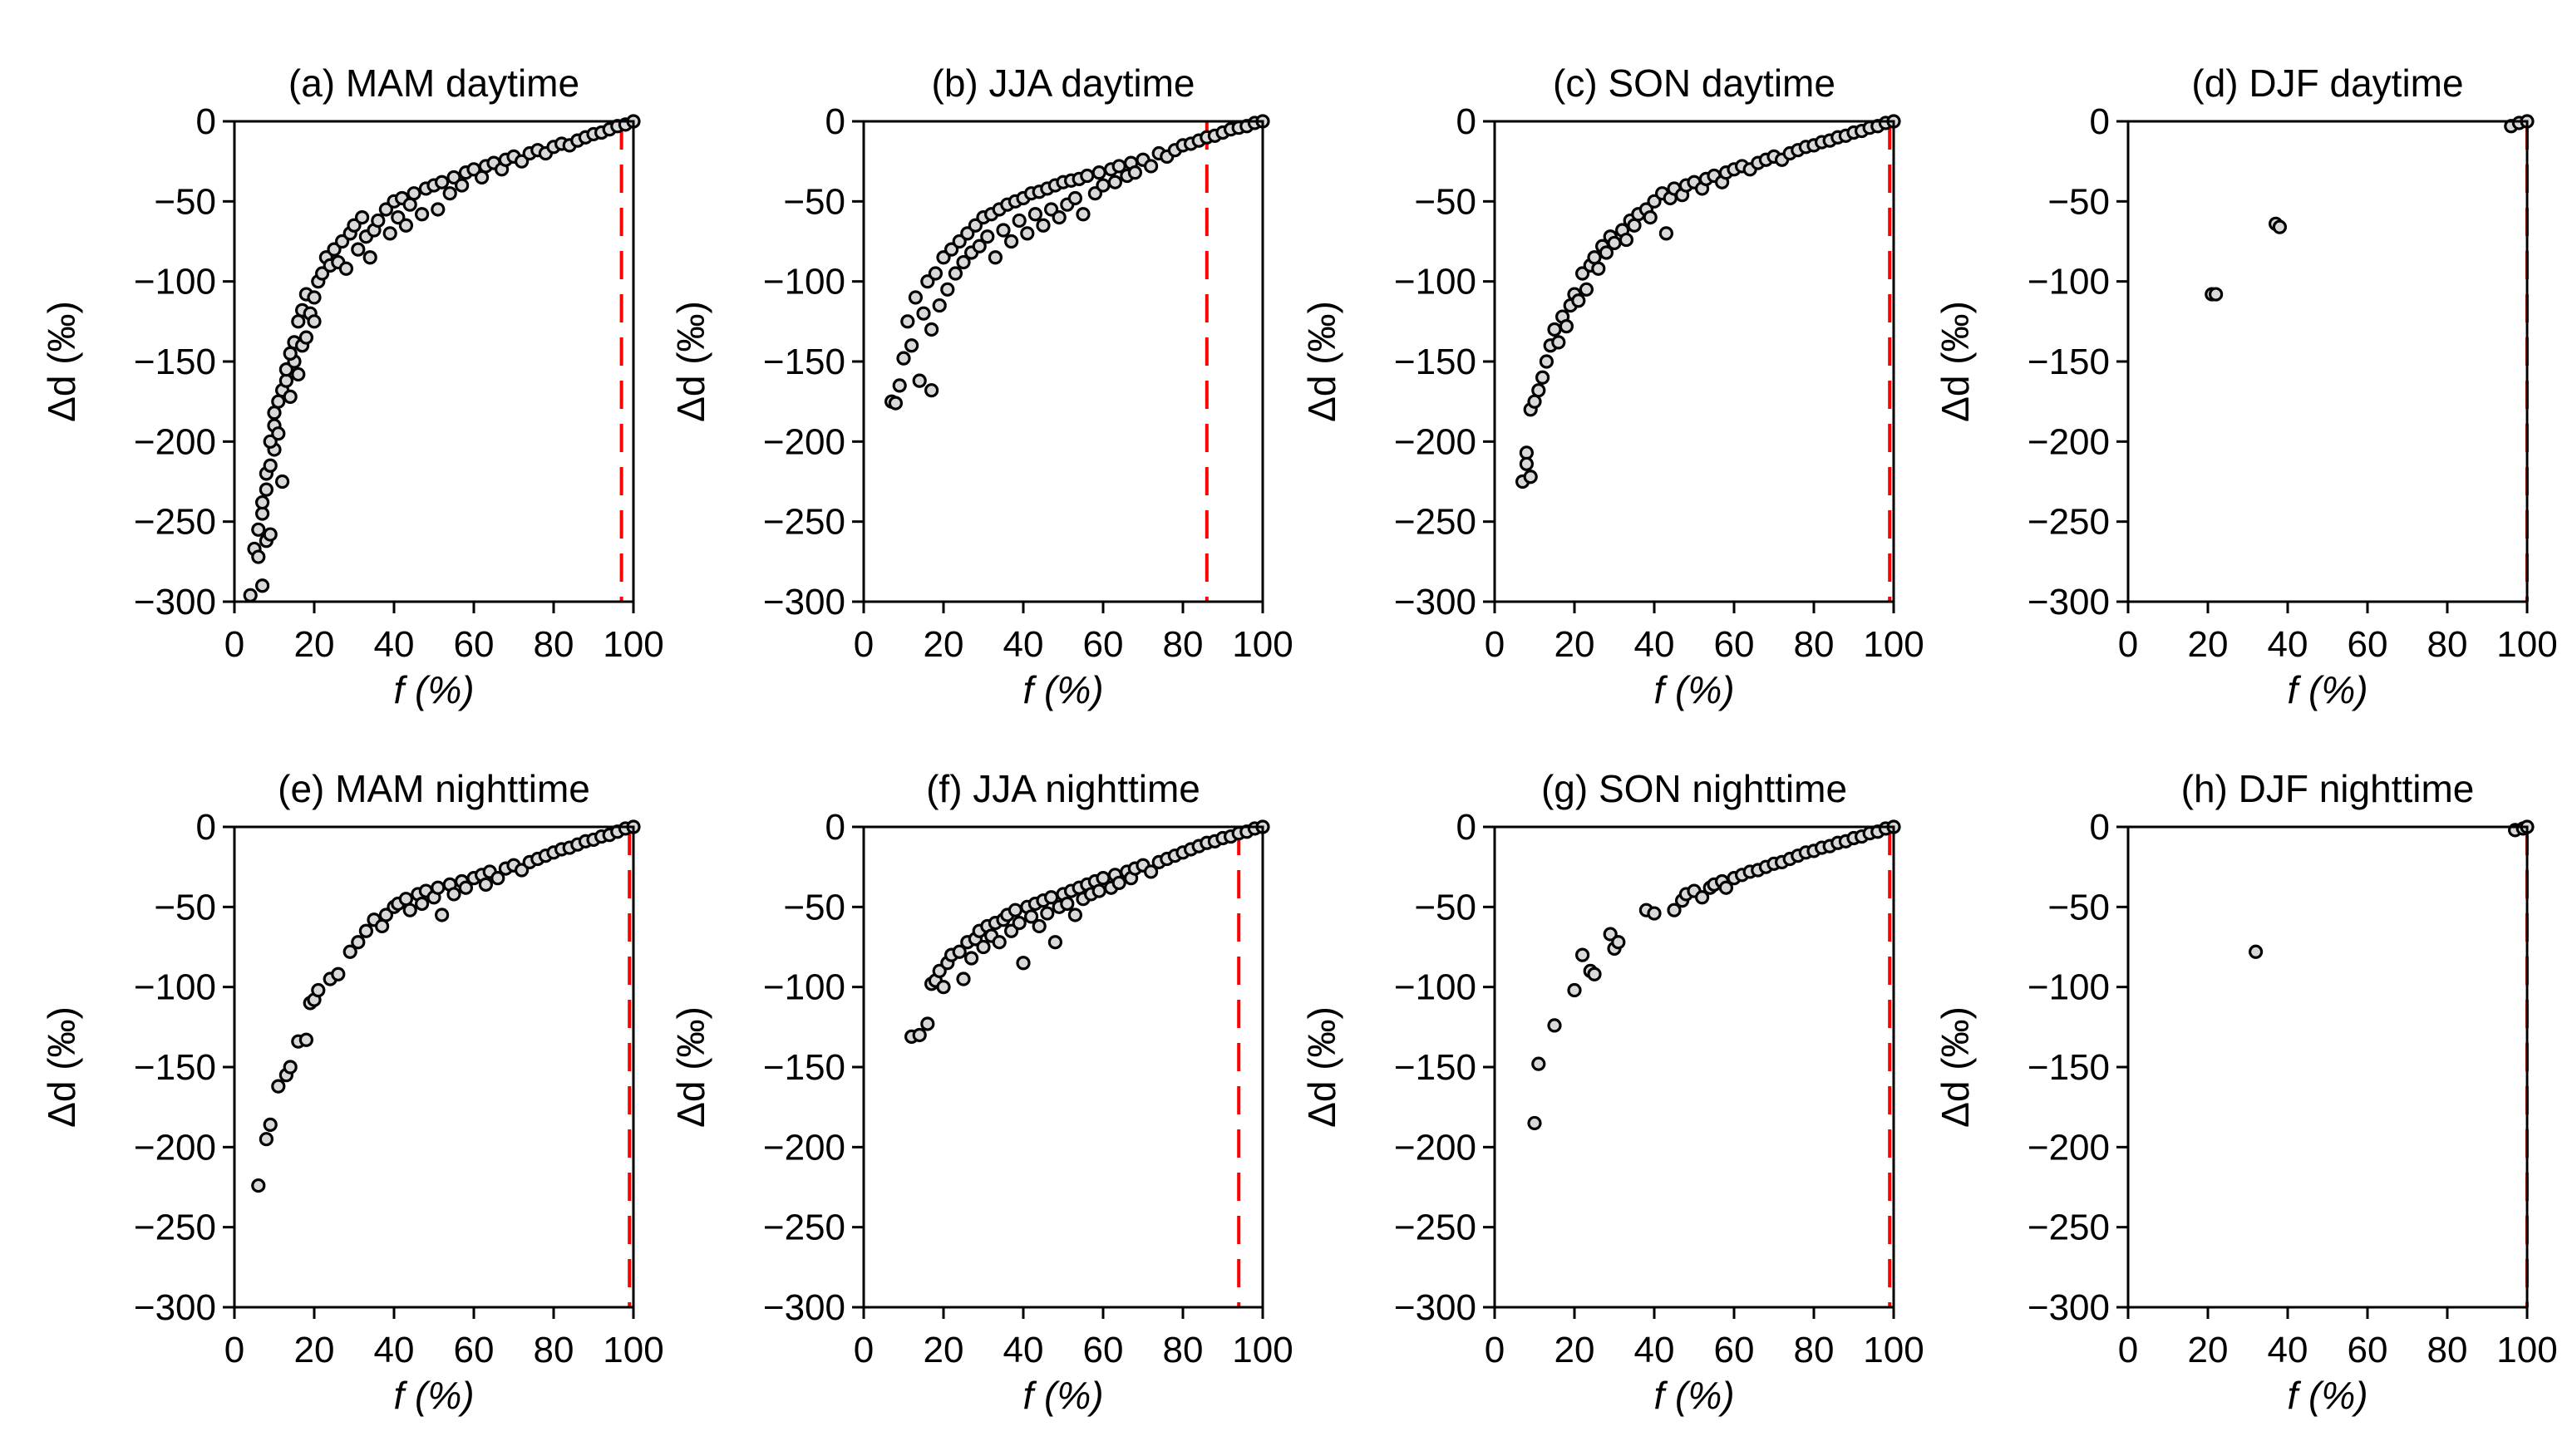 This screenshot has height=1456, width=2567. Describe the element at coordinates (433, 83) in the screenshot. I see `panel-title: (a) MAM daytime` at that location.